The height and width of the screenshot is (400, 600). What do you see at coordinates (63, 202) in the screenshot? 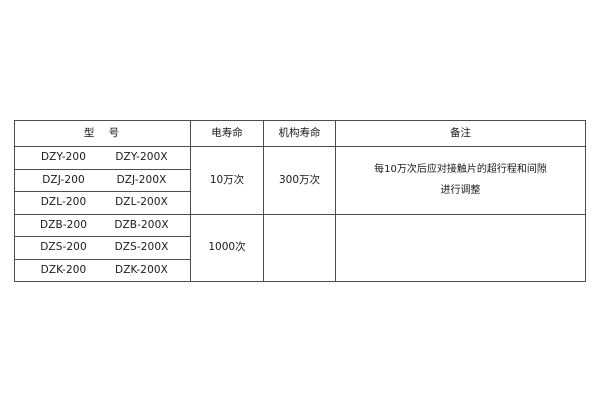
I see `model-code-primary: DZL-200` at bounding box center [63, 202].